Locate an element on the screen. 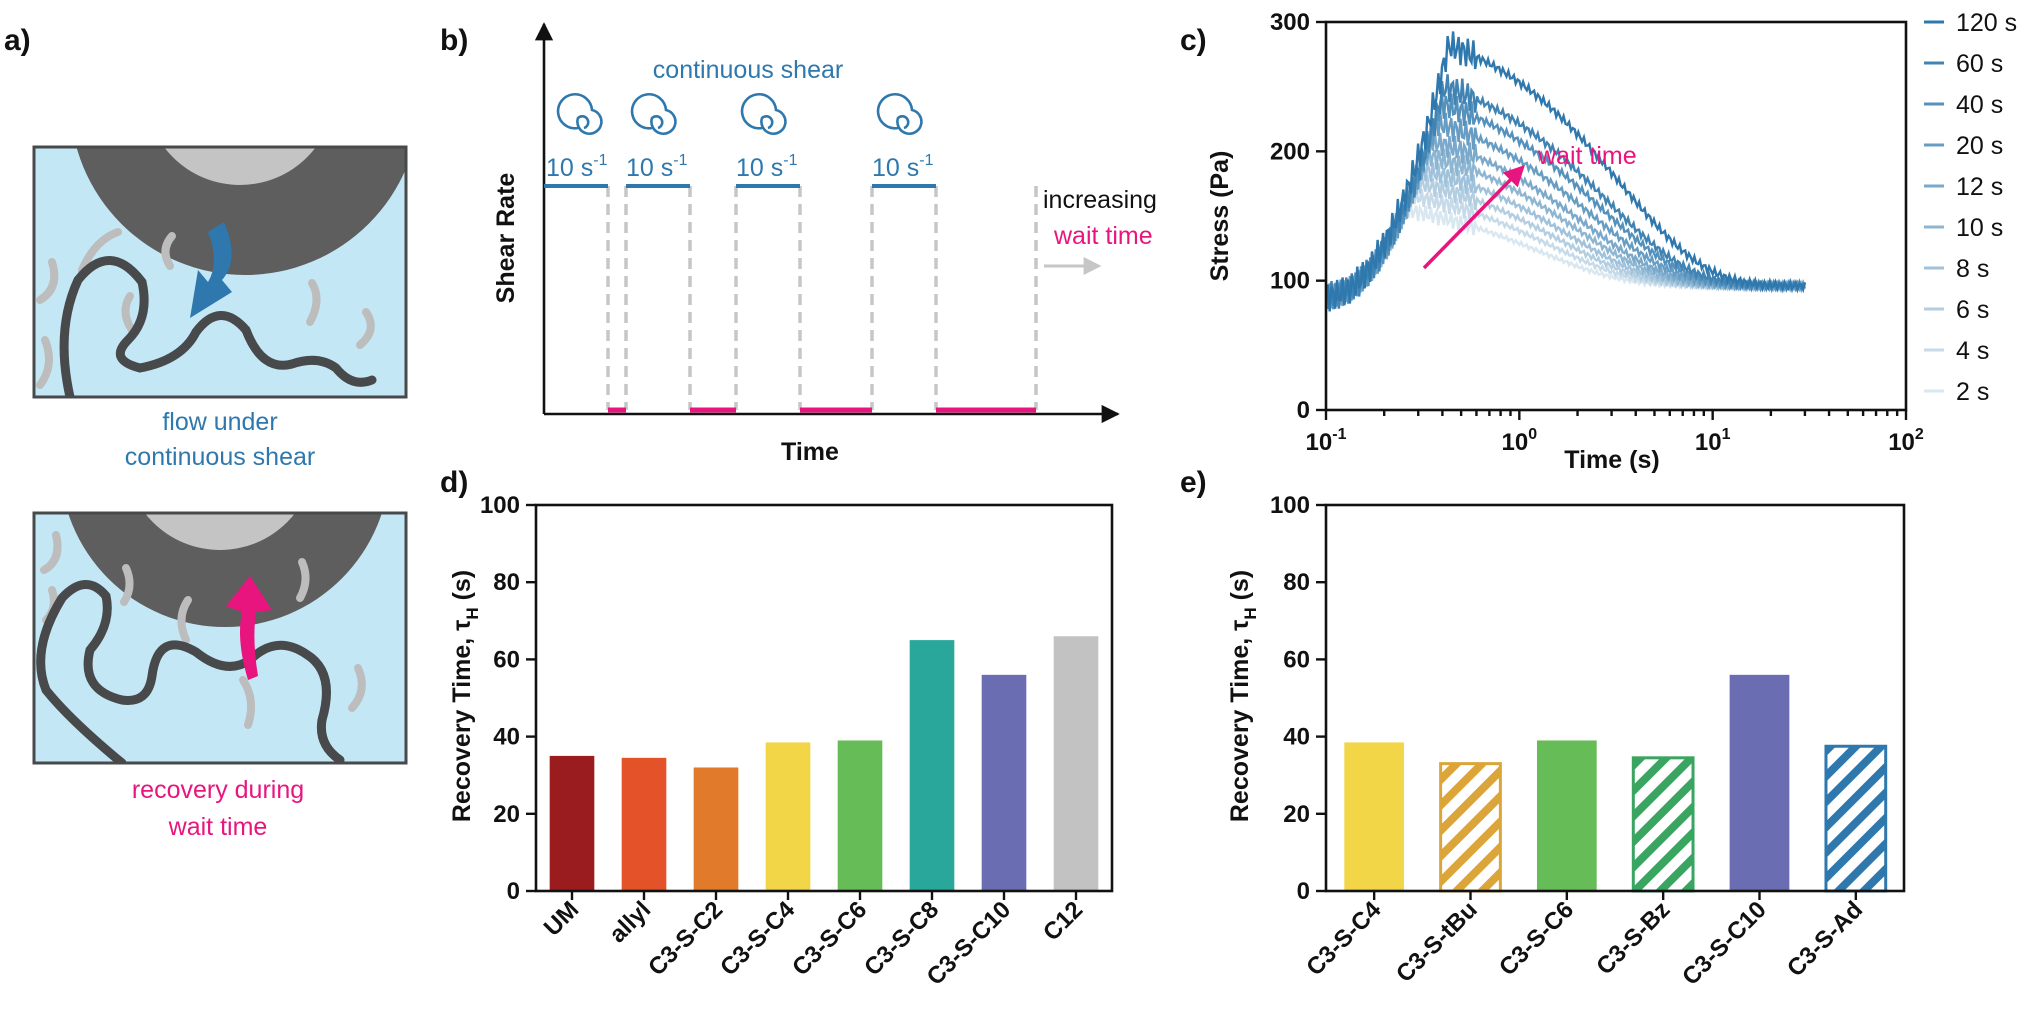 Image resolution: width=2042 pixels, height=1021 pixels. schematic-recovery: recovery during wait time is located at coordinates (220, 676).